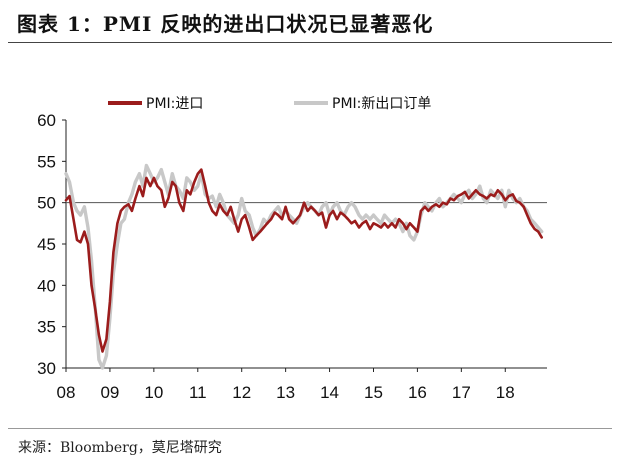 The width and height of the screenshot is (620, 469). I want to click on title-divider, so click(310, 42).